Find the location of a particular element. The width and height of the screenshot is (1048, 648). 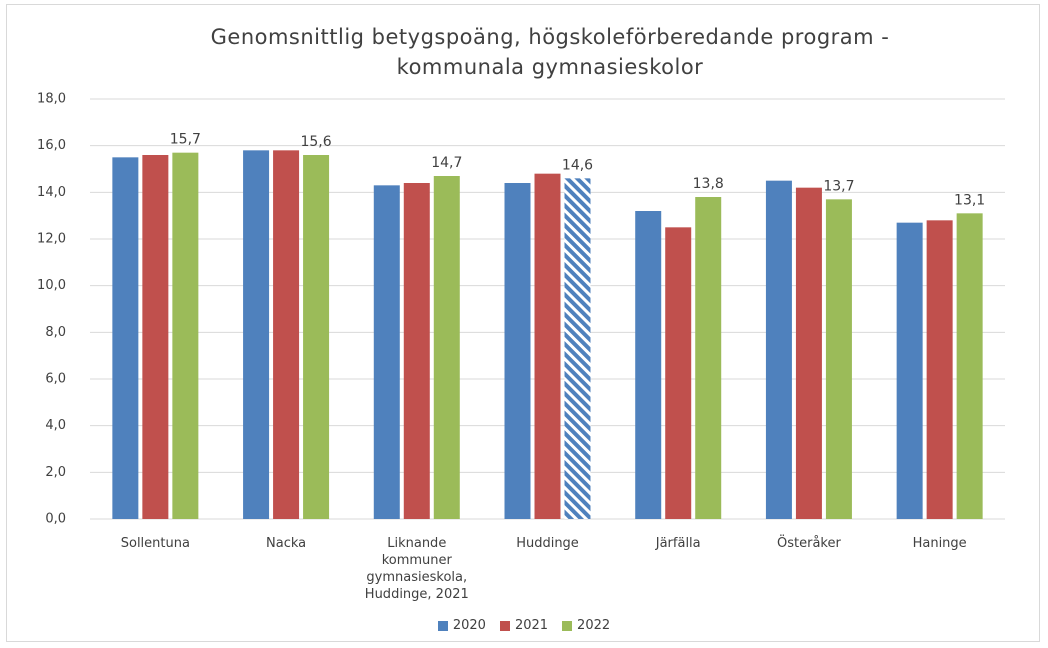

x-tick-label: Järfälla is located at coordinates (678, 543).